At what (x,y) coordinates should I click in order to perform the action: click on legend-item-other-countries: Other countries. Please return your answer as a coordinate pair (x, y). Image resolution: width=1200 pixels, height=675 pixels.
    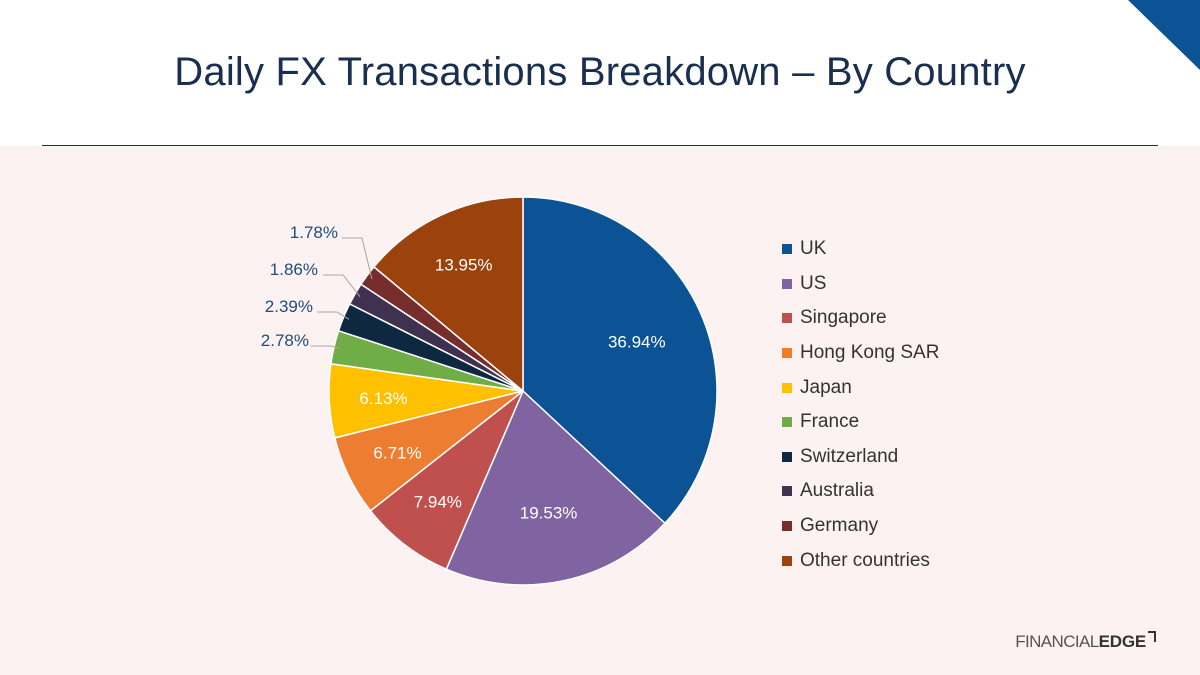
    Looking at the image, I should click on (860, 560).